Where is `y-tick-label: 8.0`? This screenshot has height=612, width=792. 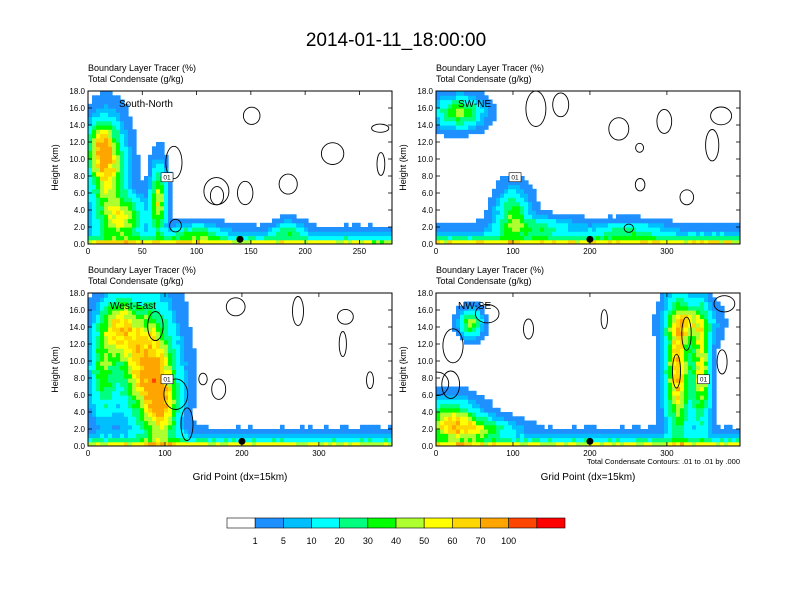 y-tick-label: 8.0 is located at coordinates (80, 378).